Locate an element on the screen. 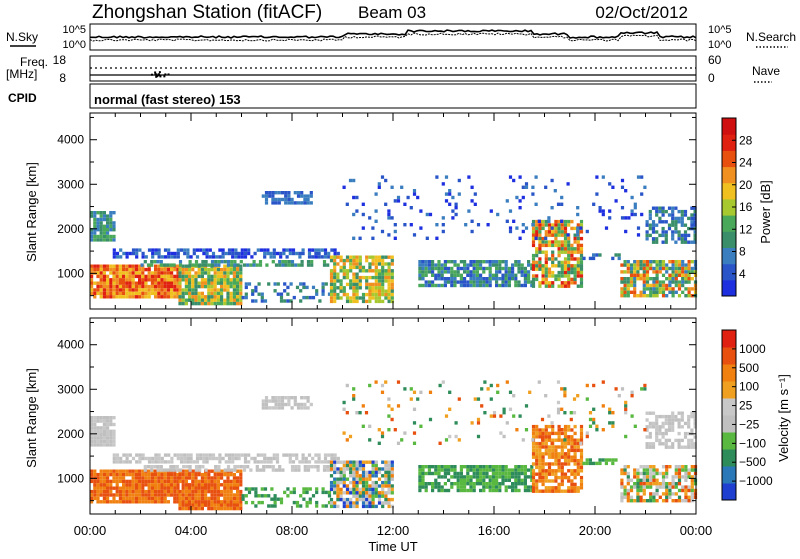  y-tick-label: 1000 is located at coordinates (70, 478).